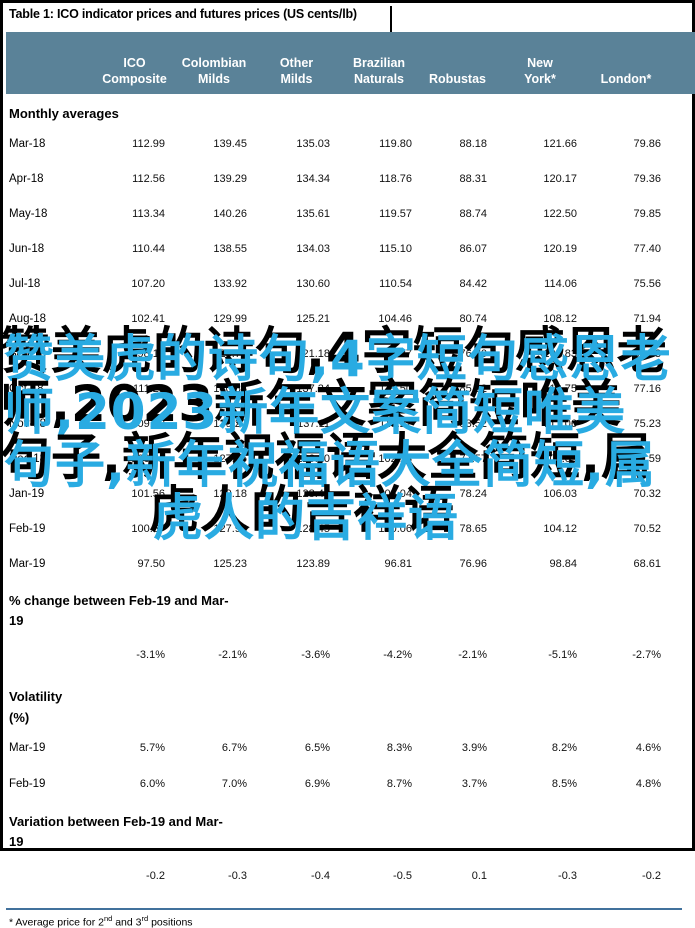  I want to click on pct-change-label-line2: 19, so click(16, 621).